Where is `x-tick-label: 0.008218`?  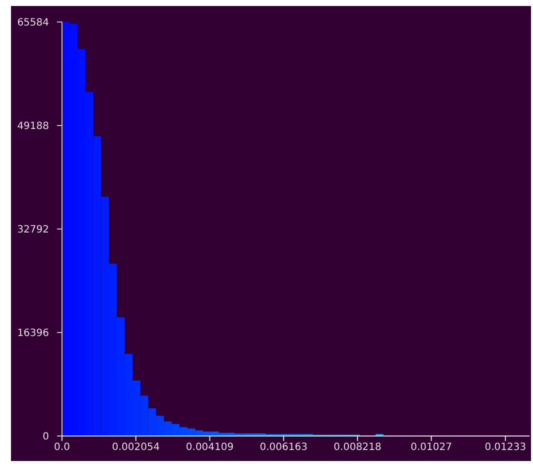 x-tick-label: 0.008218 is located at coordinates (358, 448).